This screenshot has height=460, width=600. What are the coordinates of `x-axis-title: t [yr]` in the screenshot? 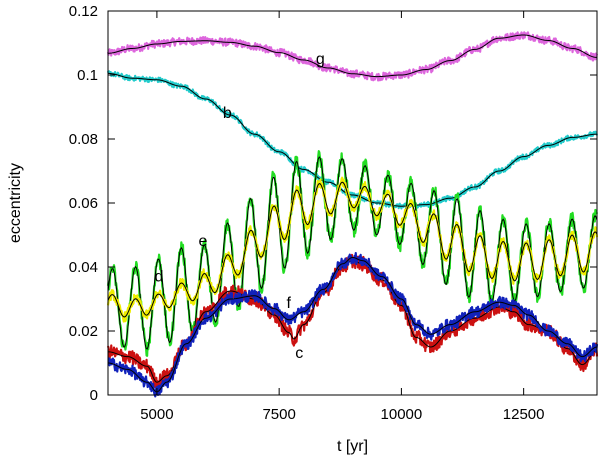 It's located at (352, 446).